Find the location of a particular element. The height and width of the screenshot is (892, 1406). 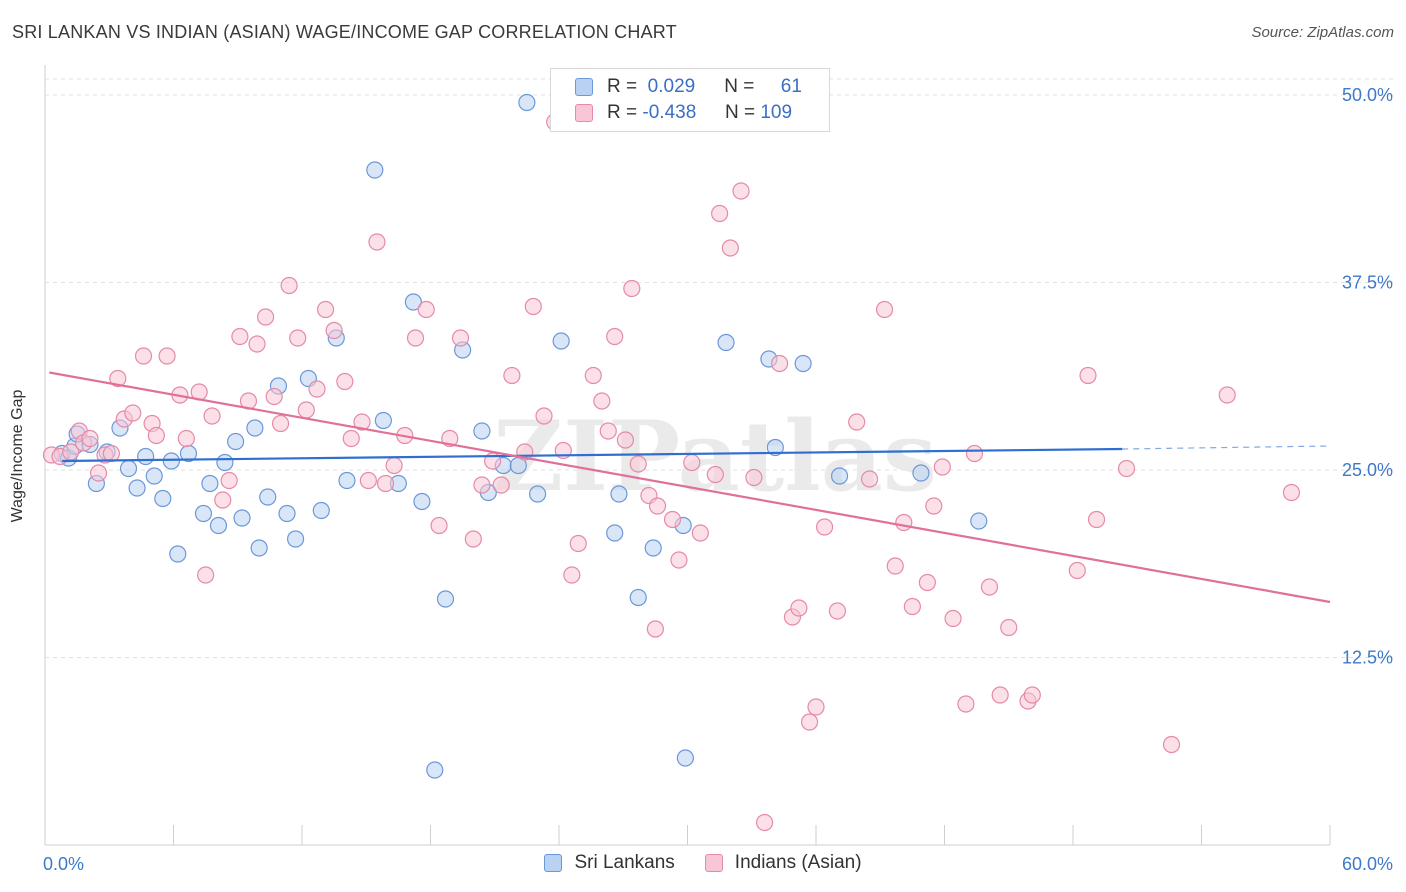

r-value: -0.438 is located at coordinates (669, 112).